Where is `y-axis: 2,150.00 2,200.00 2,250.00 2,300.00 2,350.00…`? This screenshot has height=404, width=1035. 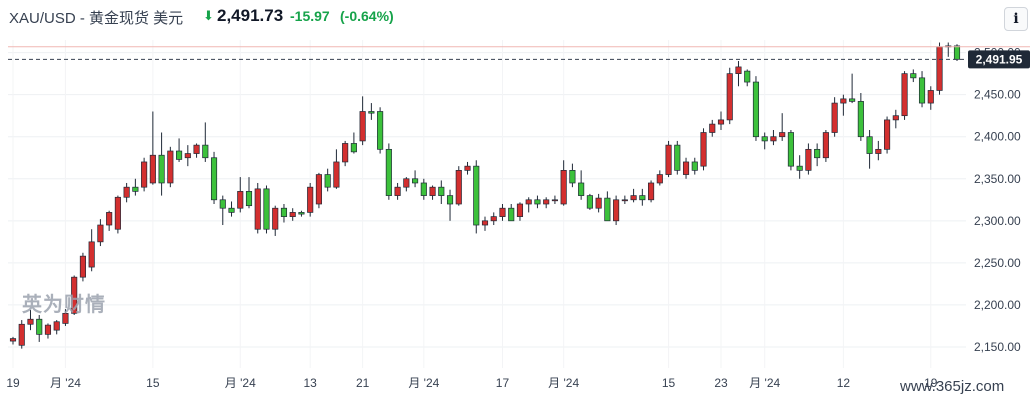
y-axis: 2,150.00 2,200.00 2,250.00 2,300.00 2,350.00… is located at coordinates (997, 200).